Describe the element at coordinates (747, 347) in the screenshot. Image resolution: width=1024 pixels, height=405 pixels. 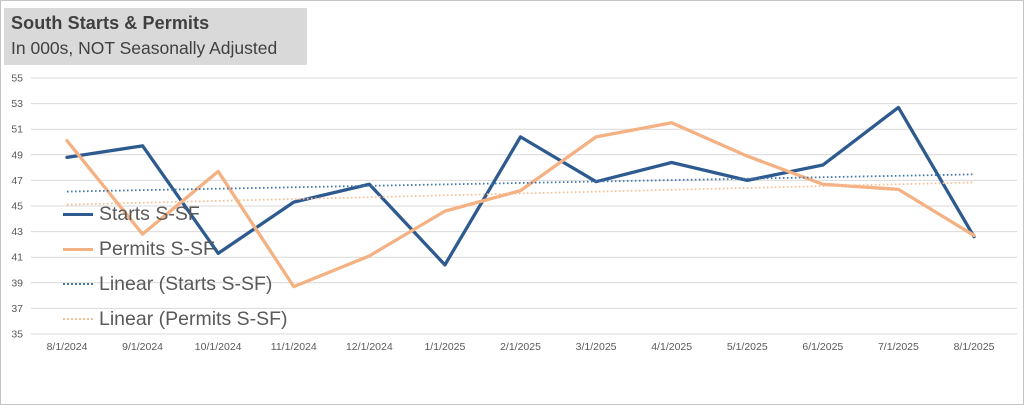
I see `x-axis-tick-label: 5/1/2025` at that location.